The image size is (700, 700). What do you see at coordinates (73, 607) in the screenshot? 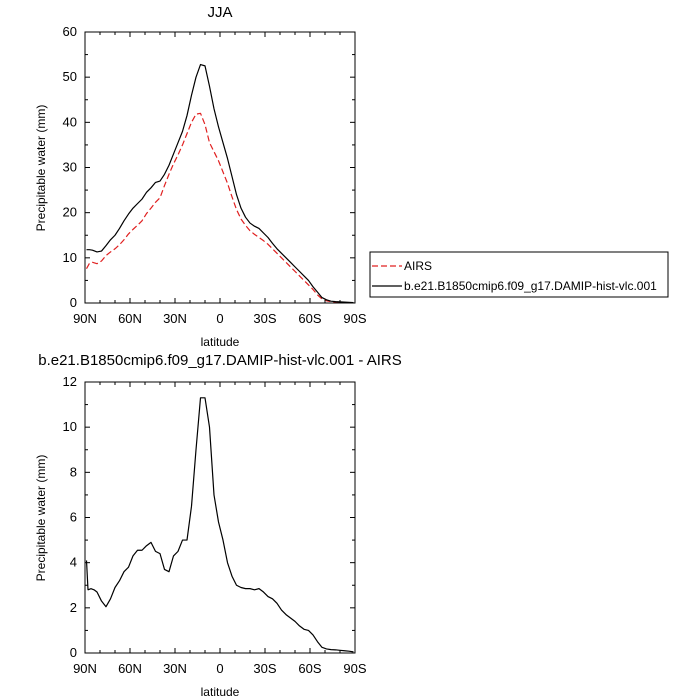
I see `bottom-chart-y-tick-label: 2` at bounding box center [73, 607].